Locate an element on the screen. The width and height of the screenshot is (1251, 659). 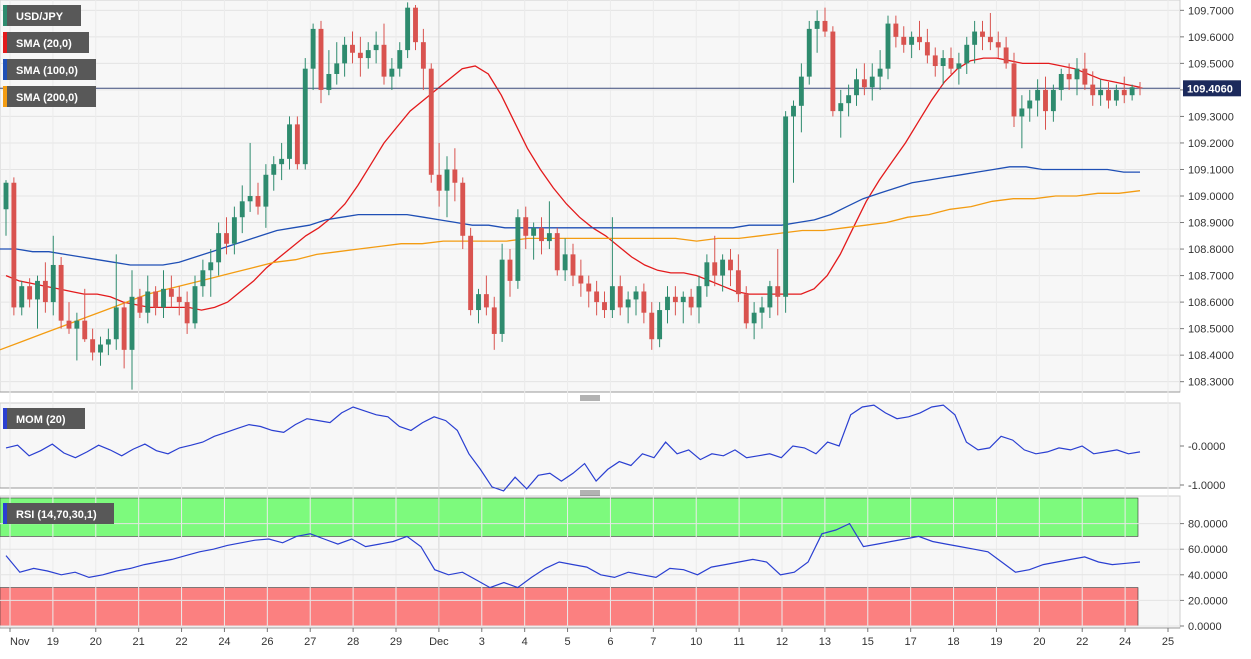
price-tick-label: 109.3000 is located at coordinates (1211, 117).